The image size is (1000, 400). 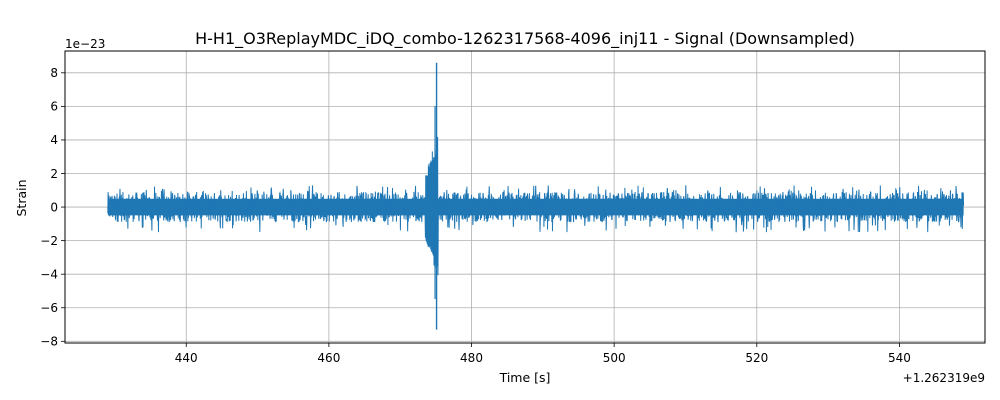 I want to click on x-axis-label: Time [s], so click(x=525, y=377).